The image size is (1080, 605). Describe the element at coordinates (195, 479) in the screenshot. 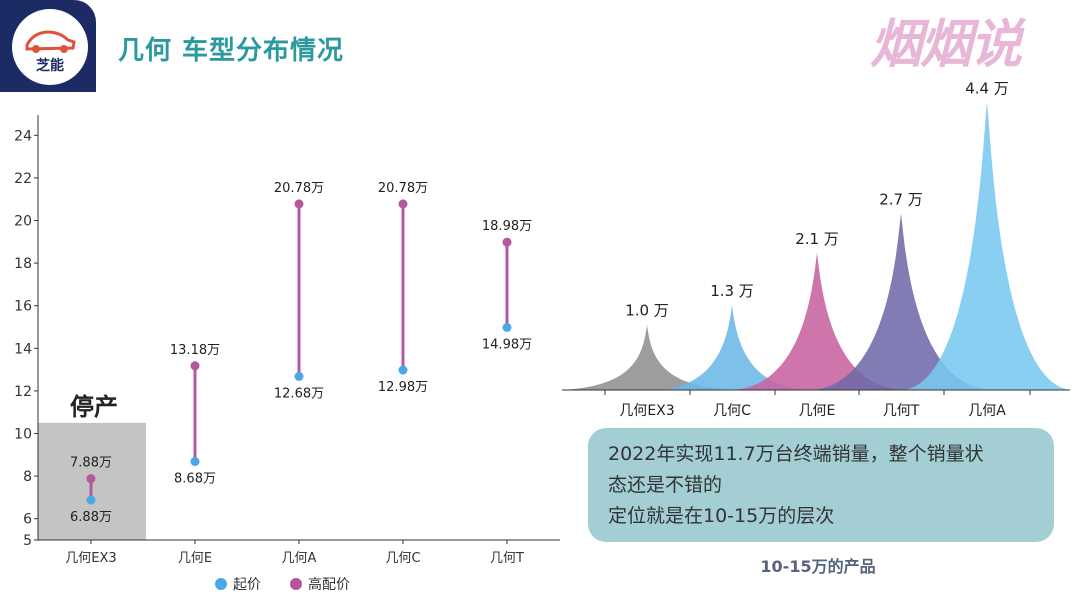

I see `low-price-label: 8.68万` at that location.